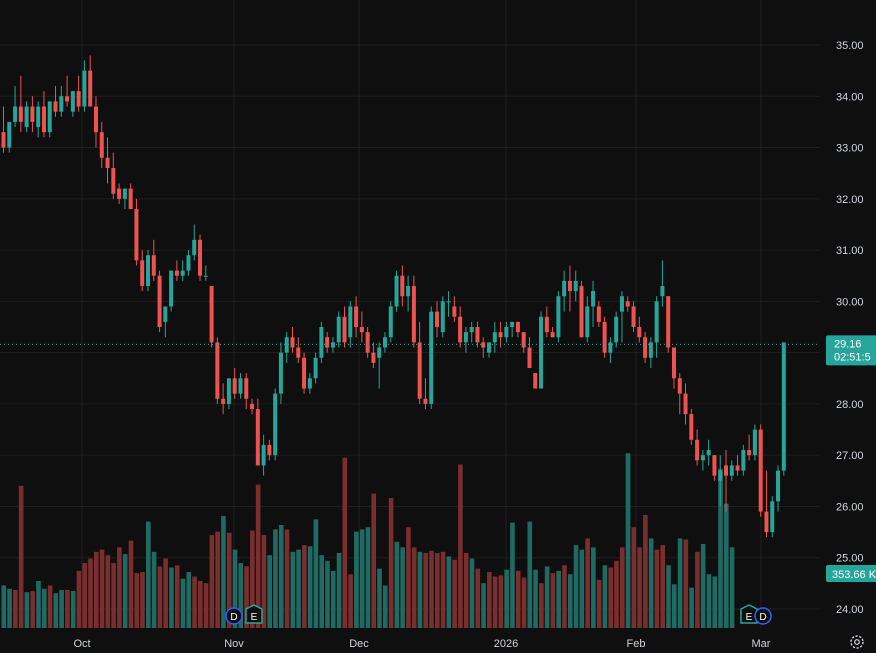  Describe the element at coordinates (421, 644) in the screenshot. I see `time-axis: Oct Nov Dec 2026 Feb Mar` at that location.